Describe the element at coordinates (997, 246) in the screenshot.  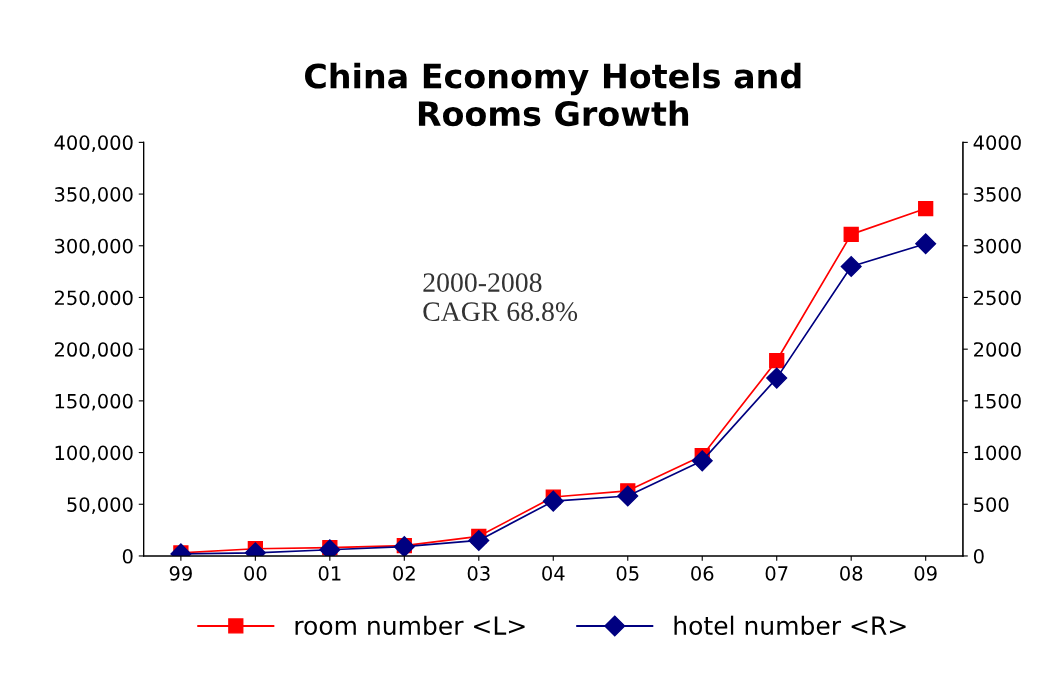
I see `y2-tick-label: 3000` at that location.